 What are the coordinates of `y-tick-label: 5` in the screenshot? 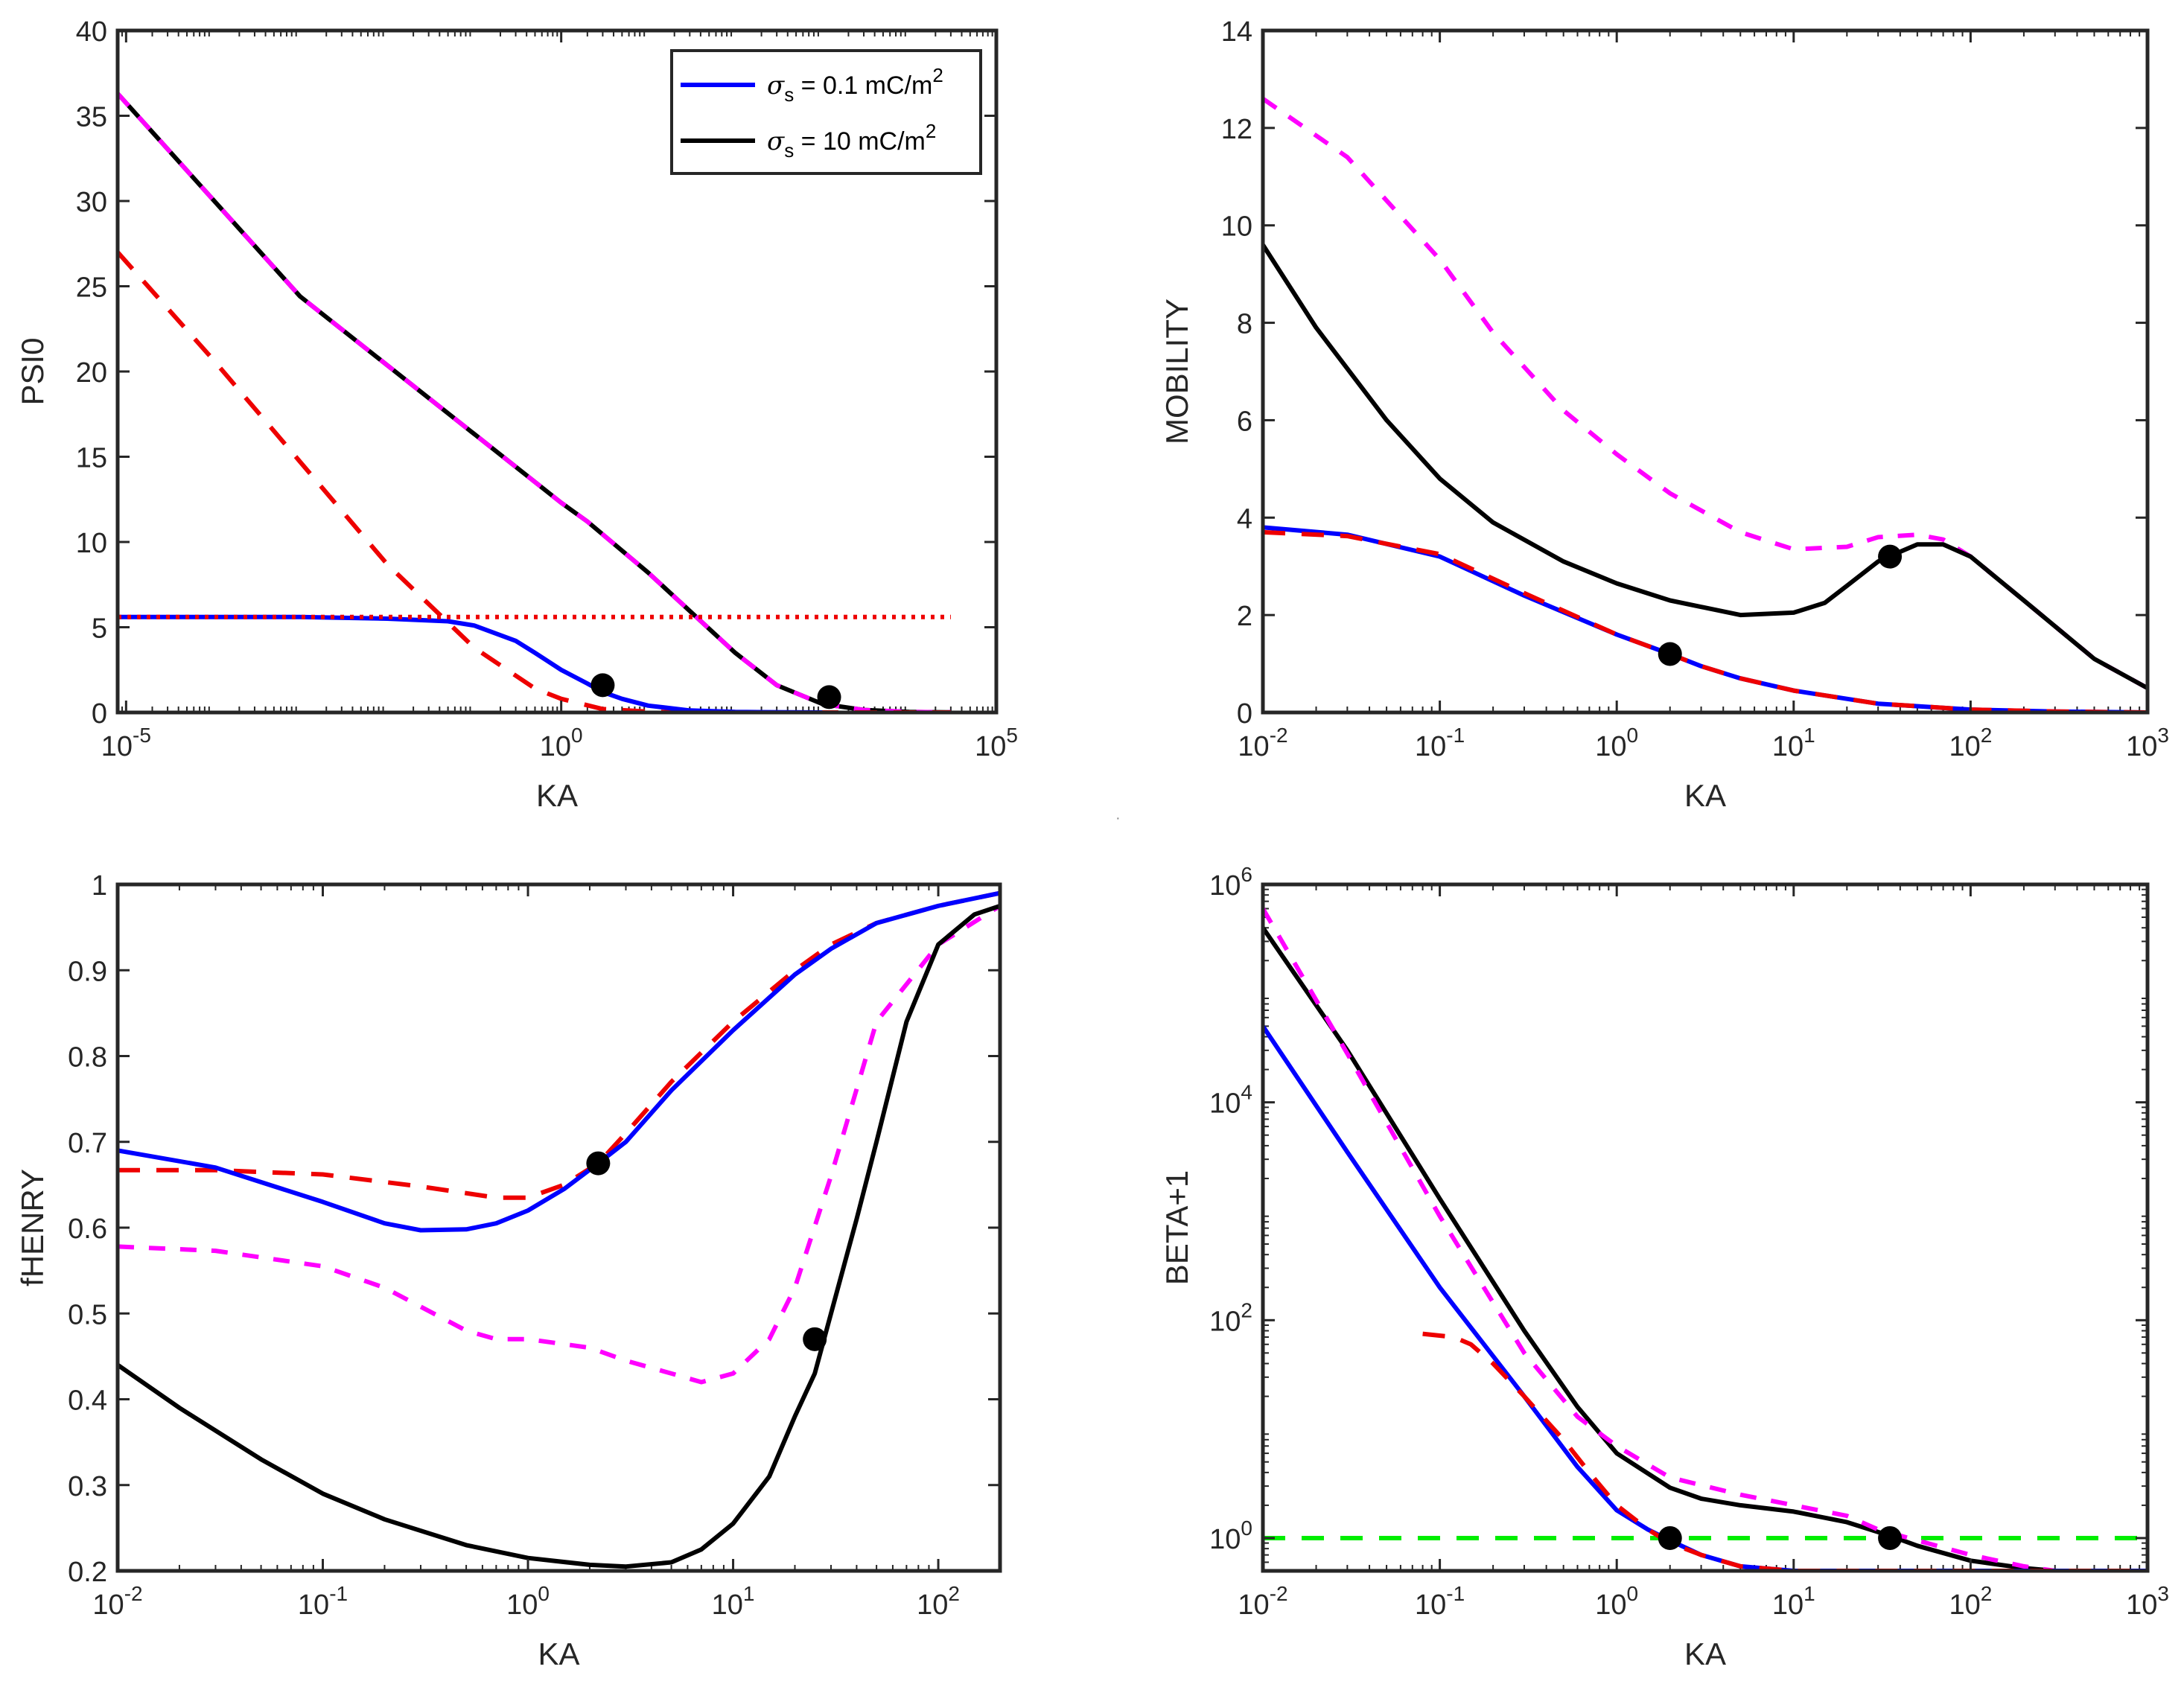 It's located at (99, 629).